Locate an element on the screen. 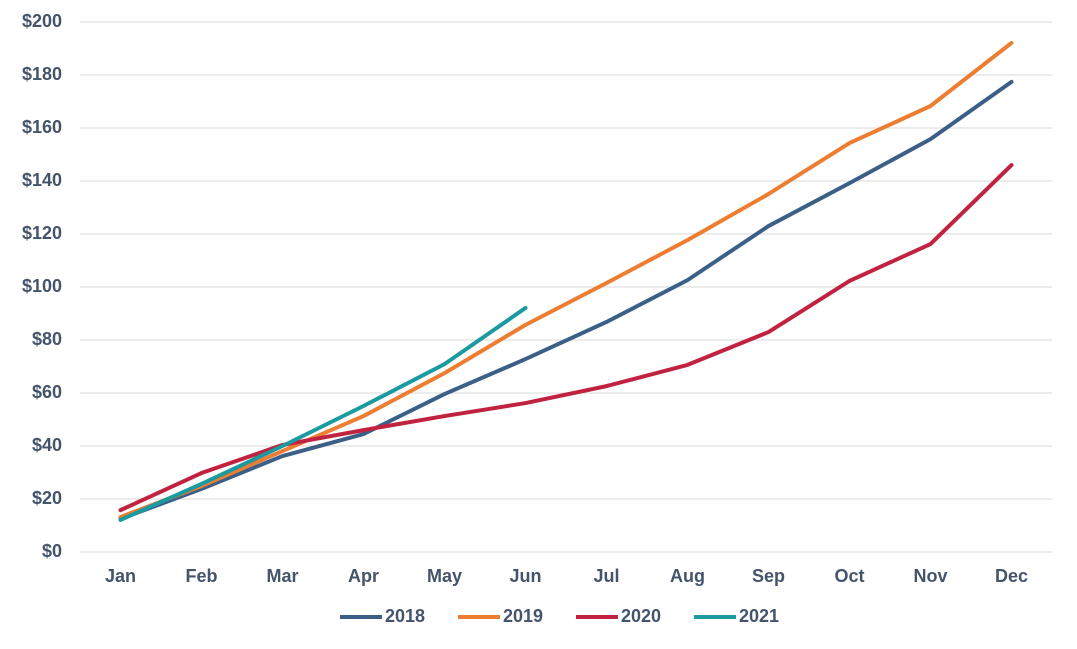 This screenshot has height=649, width=1077. x-tick-label: Mar is located at coordinates (282, 576).